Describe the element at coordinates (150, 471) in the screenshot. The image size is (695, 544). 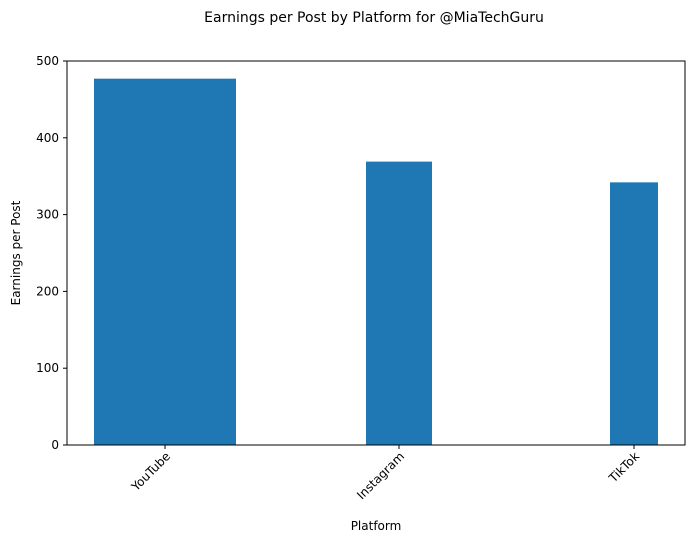
I see `x-tick-label-youtube: YouTube` at that location.